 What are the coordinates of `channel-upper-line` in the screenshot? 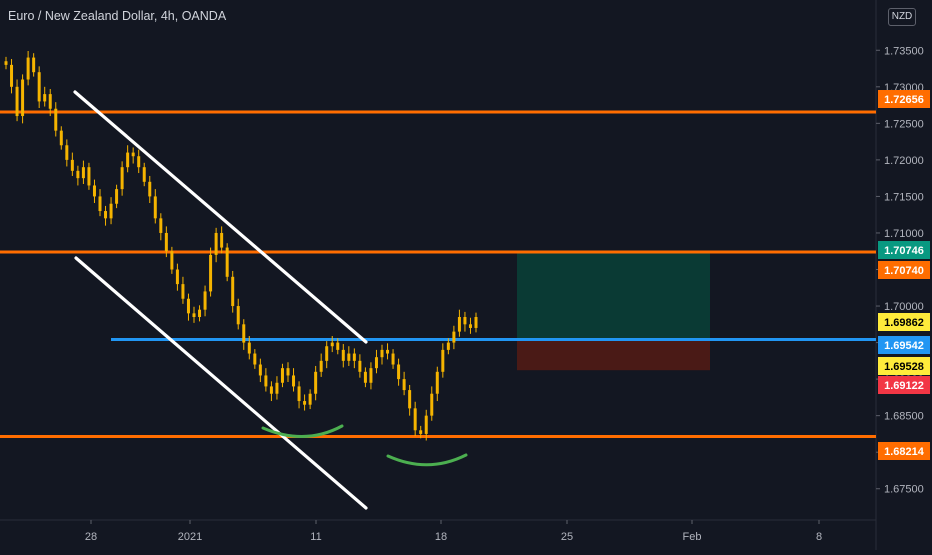 It's located at (220, 217).